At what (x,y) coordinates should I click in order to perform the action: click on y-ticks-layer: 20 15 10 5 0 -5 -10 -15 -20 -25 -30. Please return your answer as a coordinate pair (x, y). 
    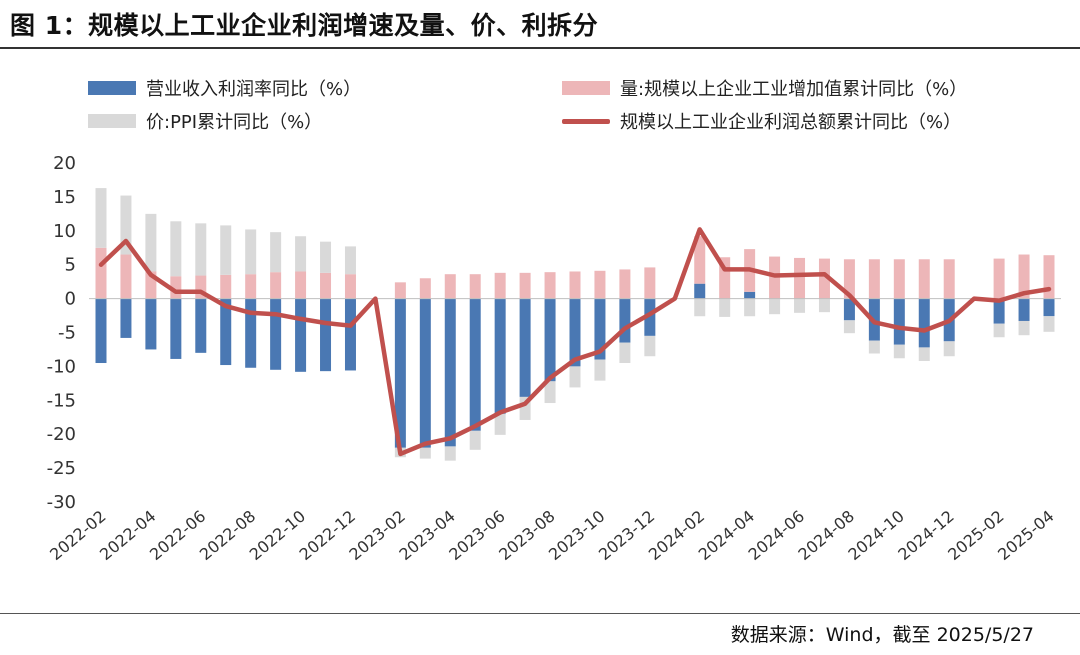
    Looking at the image, I should click on (61, 333).